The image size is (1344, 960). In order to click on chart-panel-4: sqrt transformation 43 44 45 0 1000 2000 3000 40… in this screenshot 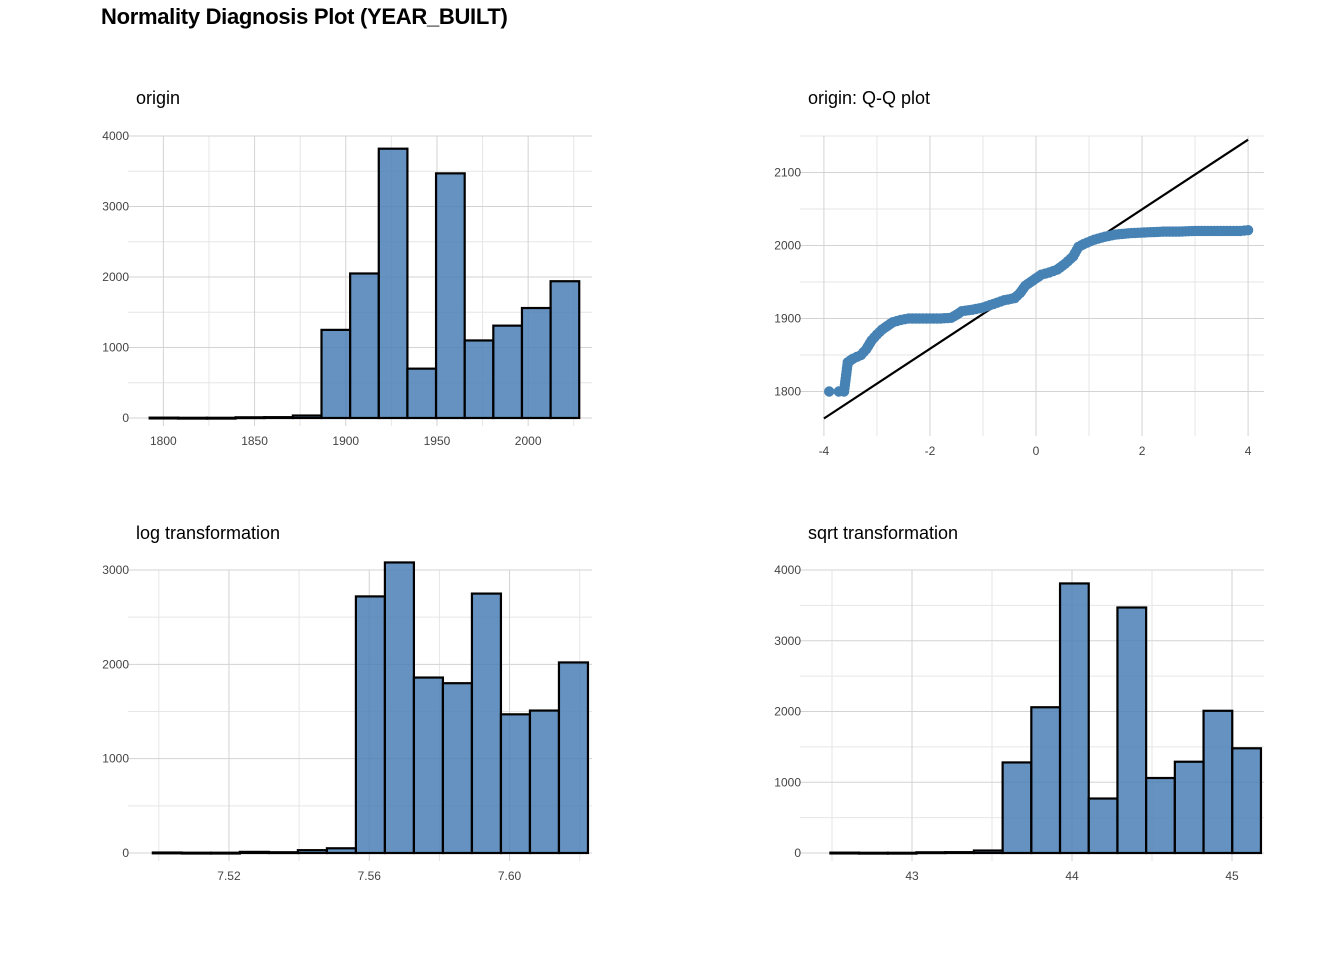, I will do `click(1019, 703)`.